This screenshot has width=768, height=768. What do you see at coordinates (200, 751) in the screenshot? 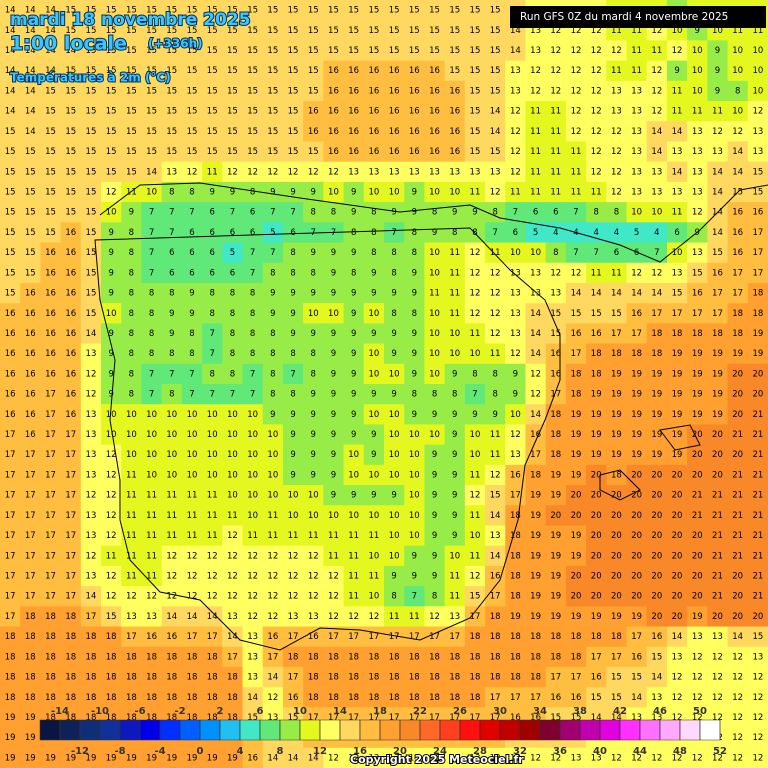
I see `colorbar-label: 0` at bounding box center [200, 751].